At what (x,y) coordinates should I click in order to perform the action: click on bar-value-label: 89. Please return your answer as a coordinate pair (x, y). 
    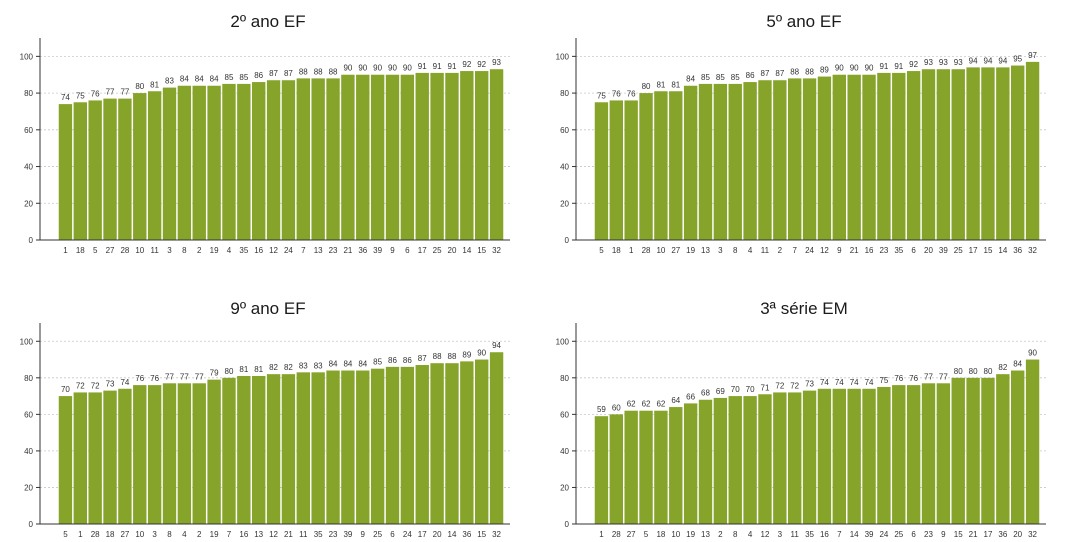
    Looking at the image, I should click on (466, 354).